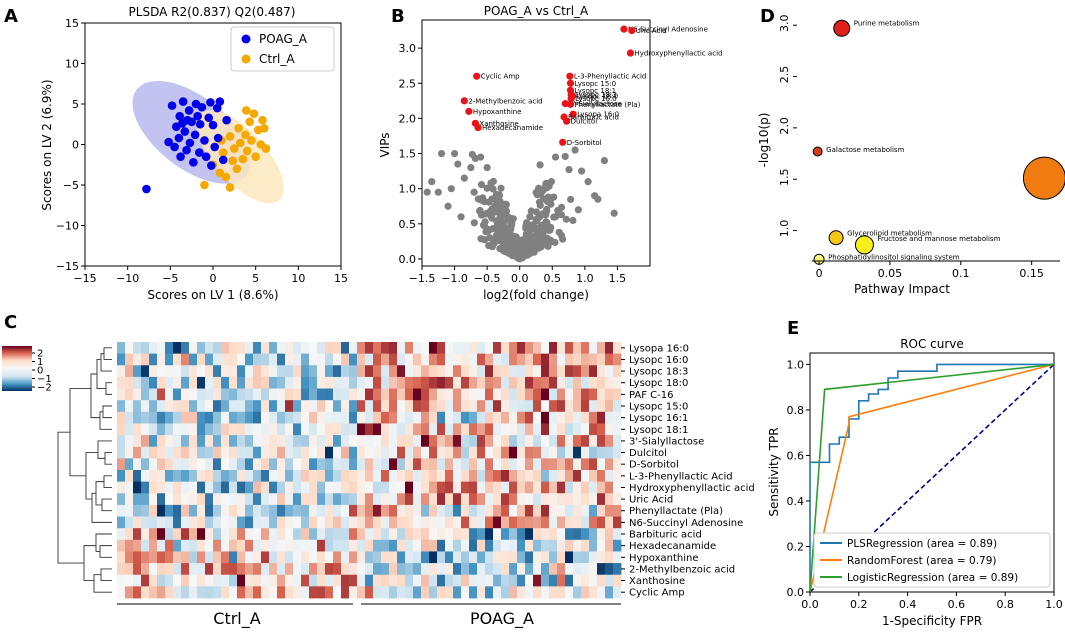  What do you see at coordinates (283, 39) in the screenshot?
I see `legend-label-poag: POAG_A` at bounding box center [283, 39].